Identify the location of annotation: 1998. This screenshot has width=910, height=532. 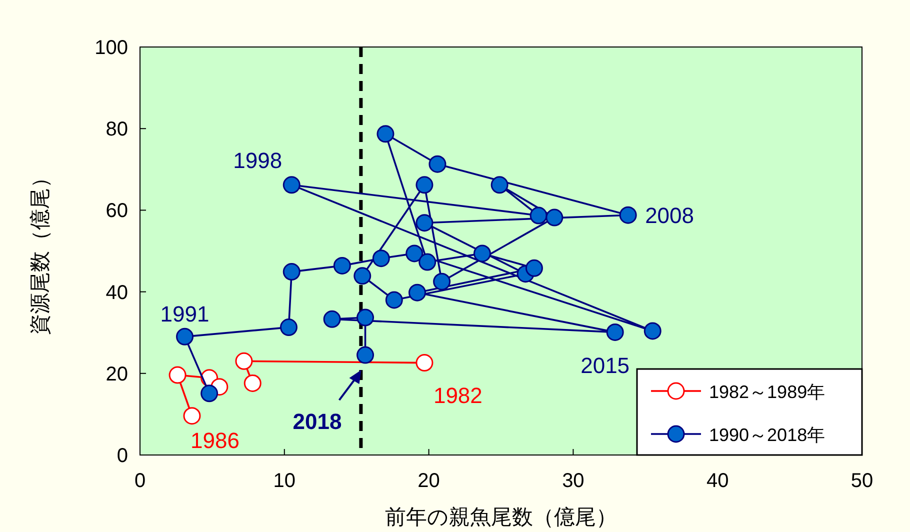
(257, 160).